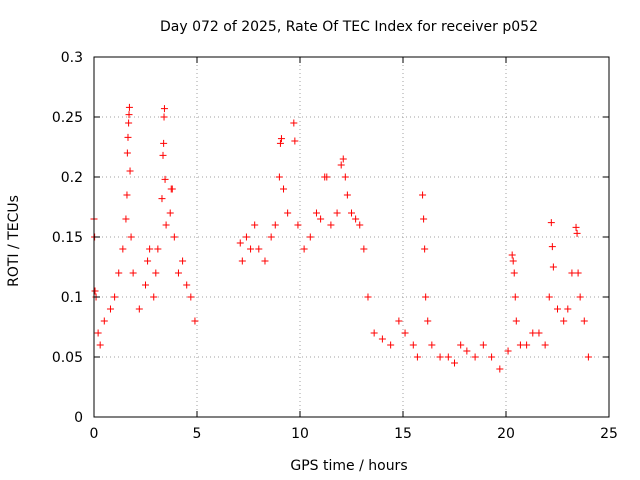 The width and height of the screenshot is (640, 480). What do you see at coordinates (609, 434) in the screenshot?
I see `x-tick-label: 25` at bounding box center [609, 434].